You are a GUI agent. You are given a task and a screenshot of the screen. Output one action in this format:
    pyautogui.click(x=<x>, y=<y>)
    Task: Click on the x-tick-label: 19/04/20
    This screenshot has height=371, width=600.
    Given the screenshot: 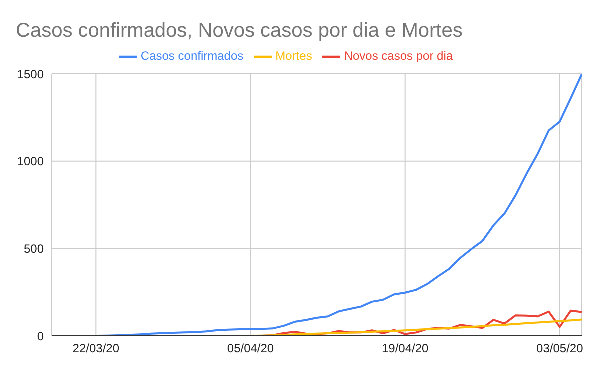 What is the action you would take?
    pyautogui.click(x=406, y=349)
    